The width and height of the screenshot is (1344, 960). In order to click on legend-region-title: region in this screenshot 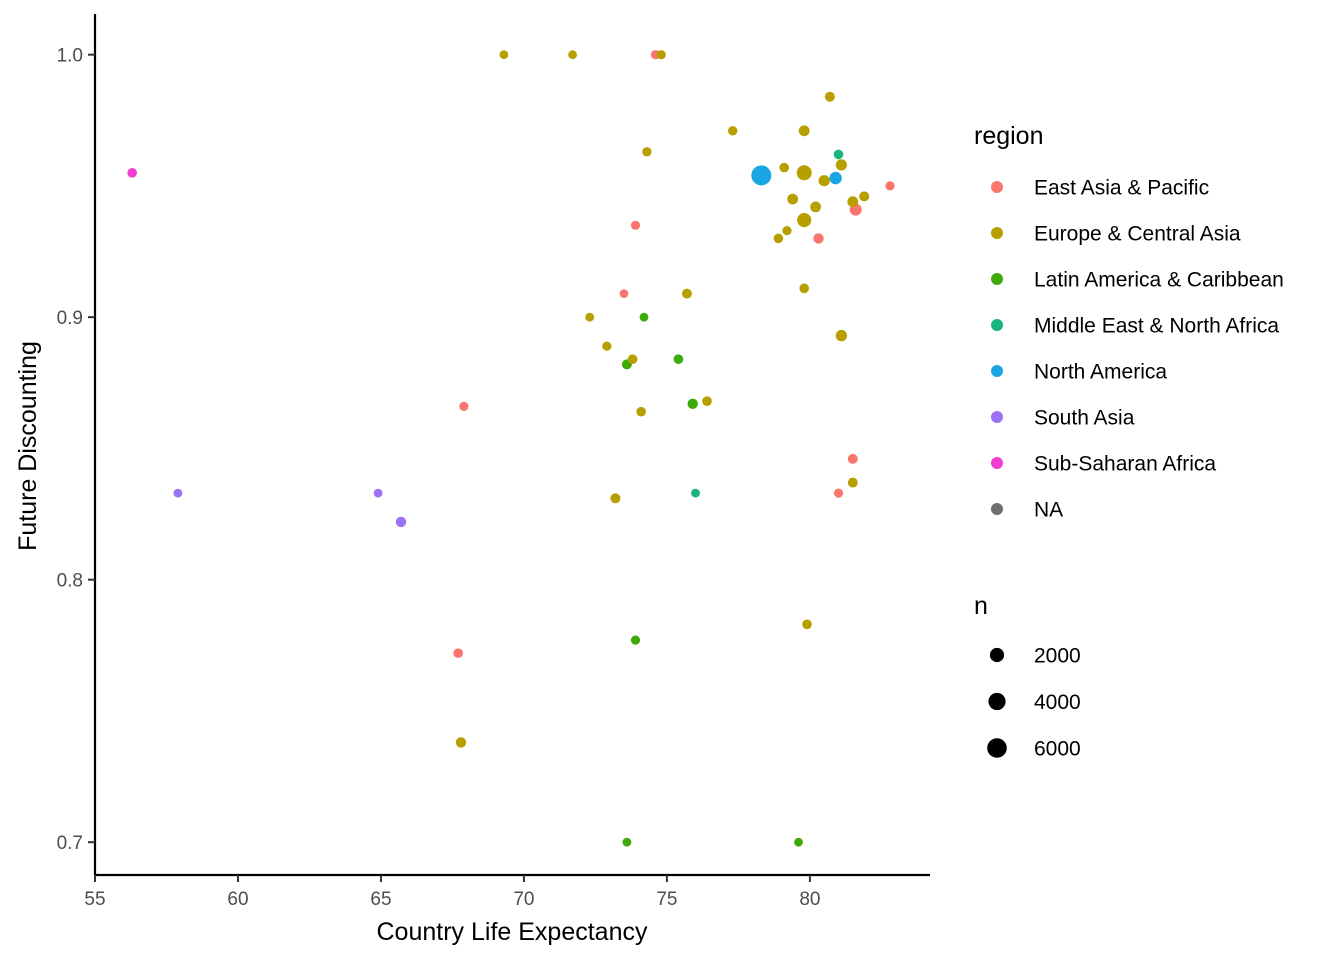, I will do `click(1009, 136)`.